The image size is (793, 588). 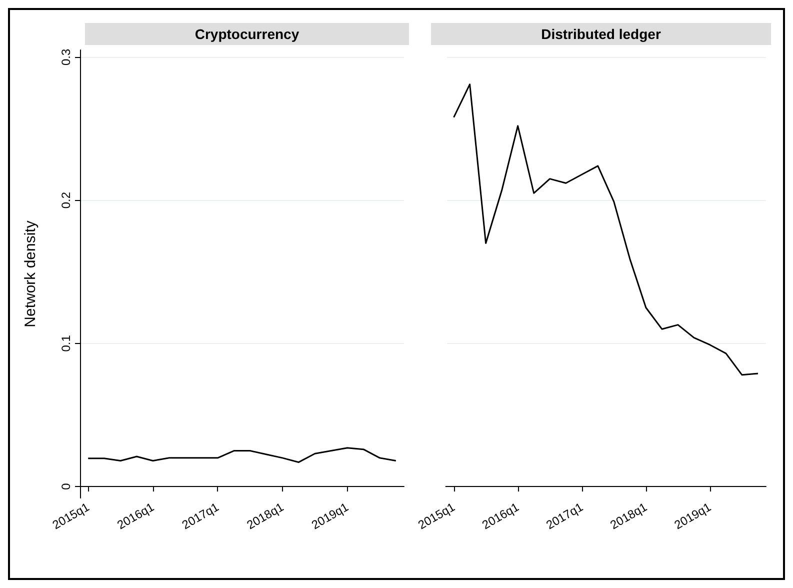 I want to click on y-axis-title: Network density, so click(x=30, y=274).